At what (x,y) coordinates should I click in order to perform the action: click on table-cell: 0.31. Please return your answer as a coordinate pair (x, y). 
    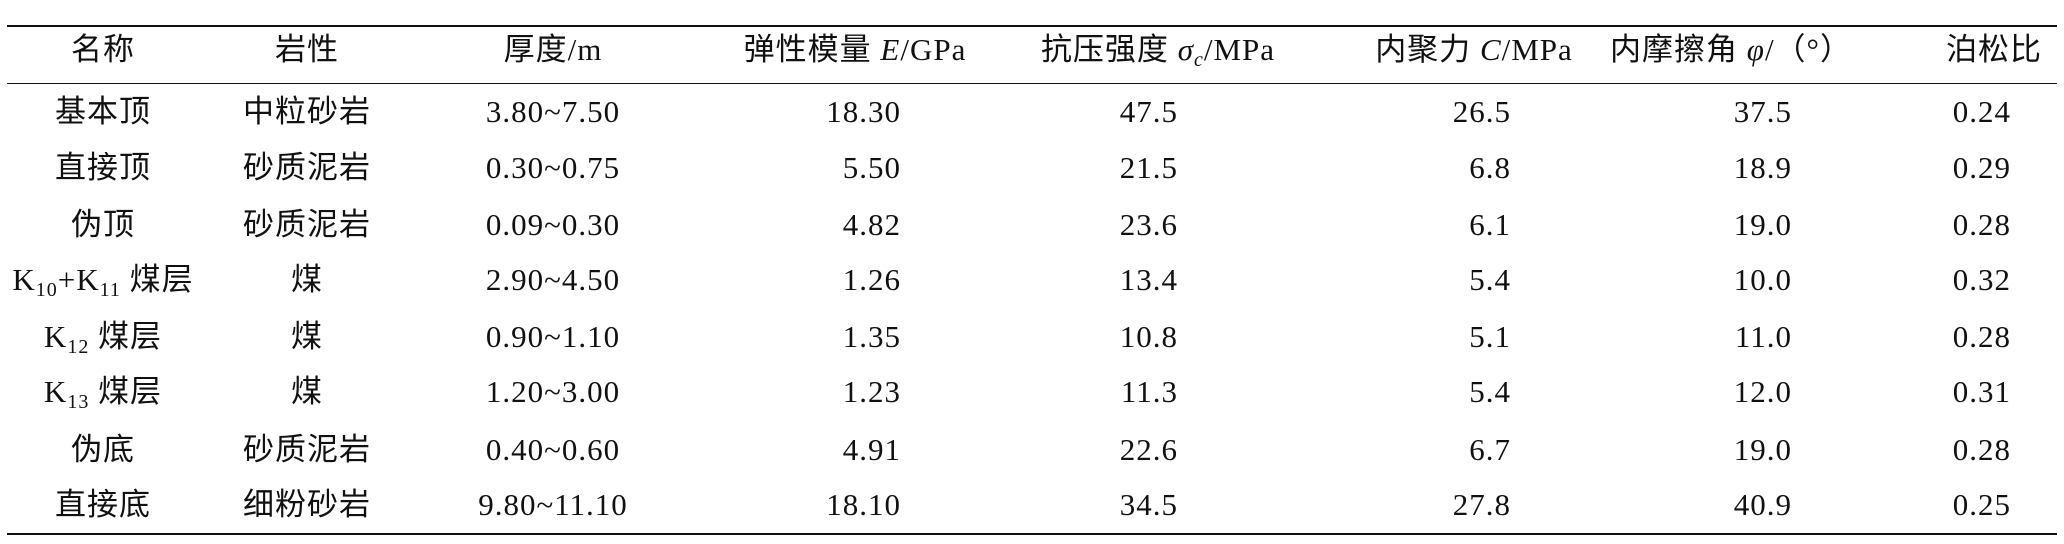
    Looking at the image, I should click on (1981, 391).